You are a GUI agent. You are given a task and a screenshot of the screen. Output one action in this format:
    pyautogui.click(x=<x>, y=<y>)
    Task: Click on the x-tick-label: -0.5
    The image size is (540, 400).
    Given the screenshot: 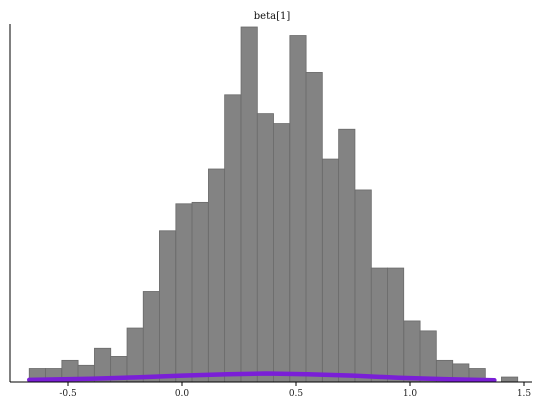 What is the action you would take?
    pyautogui.click(x=68, y=394)
    